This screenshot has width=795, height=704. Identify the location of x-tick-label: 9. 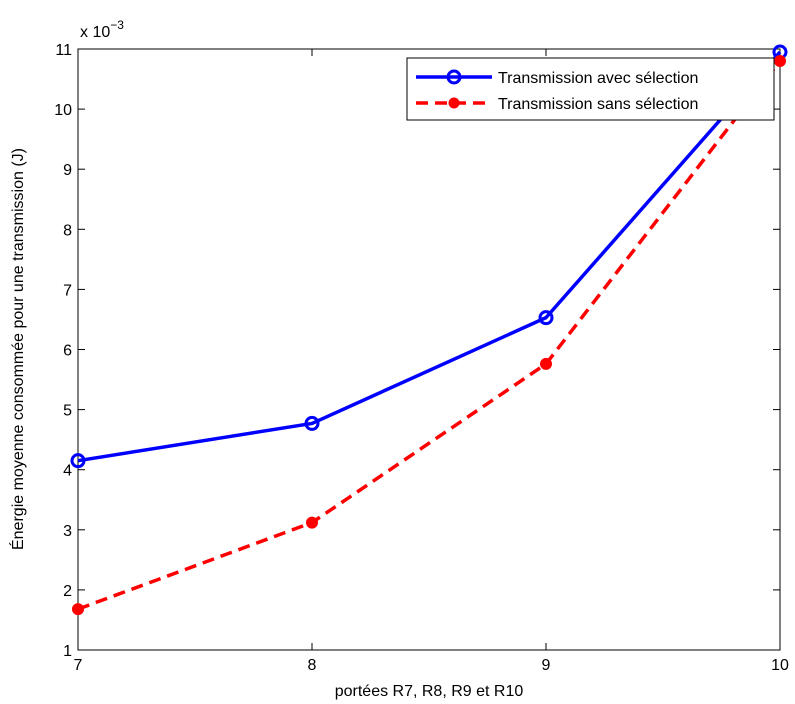
(546, 665).